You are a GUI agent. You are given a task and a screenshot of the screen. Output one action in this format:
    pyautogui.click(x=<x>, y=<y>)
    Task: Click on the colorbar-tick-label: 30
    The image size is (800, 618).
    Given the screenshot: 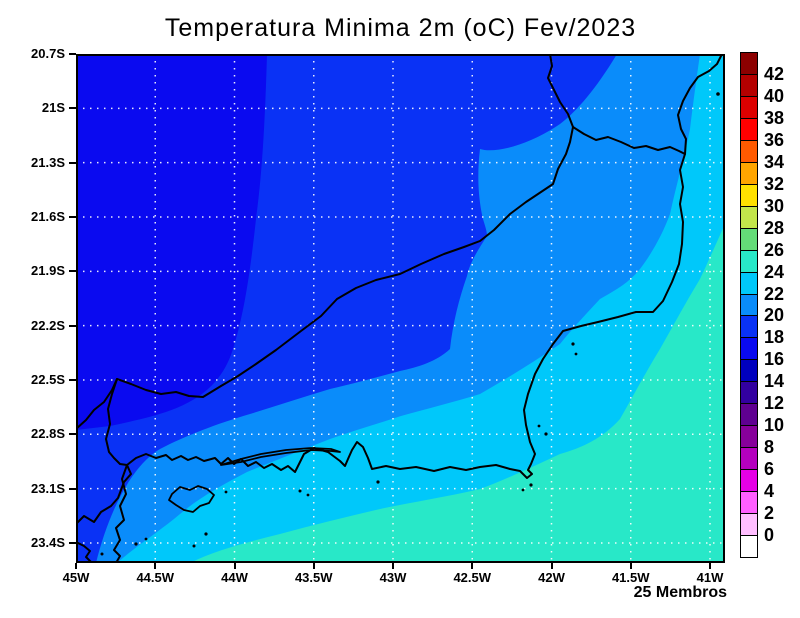 What is the action you would take?
    pyautogui.click(x=774, y=206)
    